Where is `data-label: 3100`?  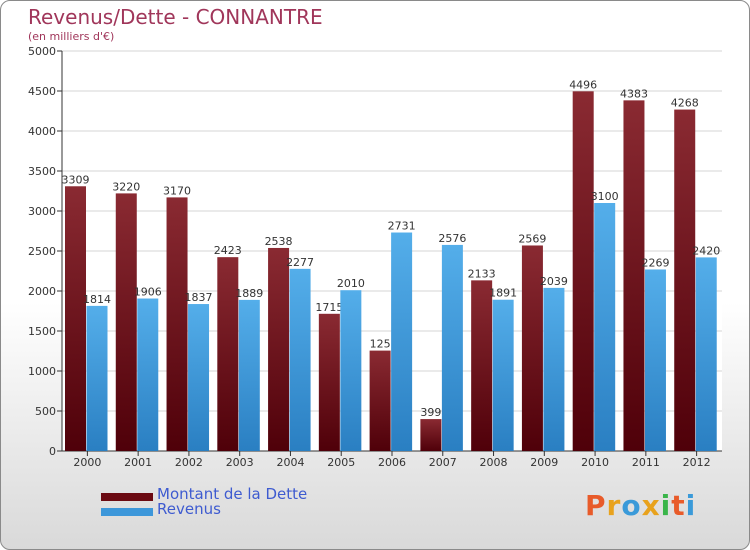 data-label: 3100 is located at coordinates (605, 196).